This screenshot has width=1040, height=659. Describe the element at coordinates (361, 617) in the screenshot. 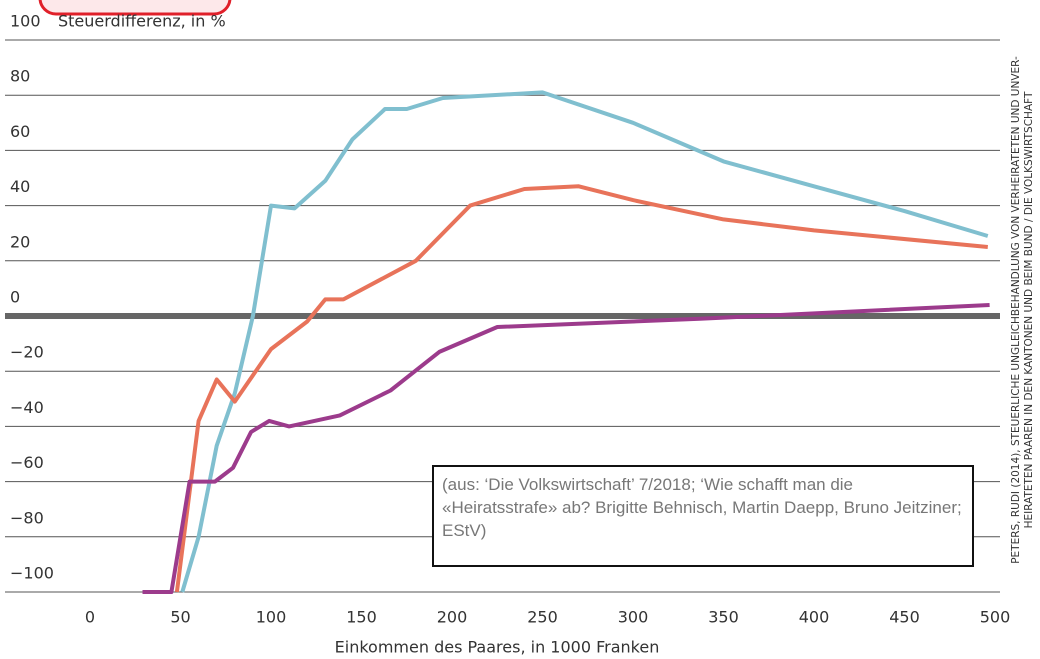

I see `x-tick-label: 150` at that location.